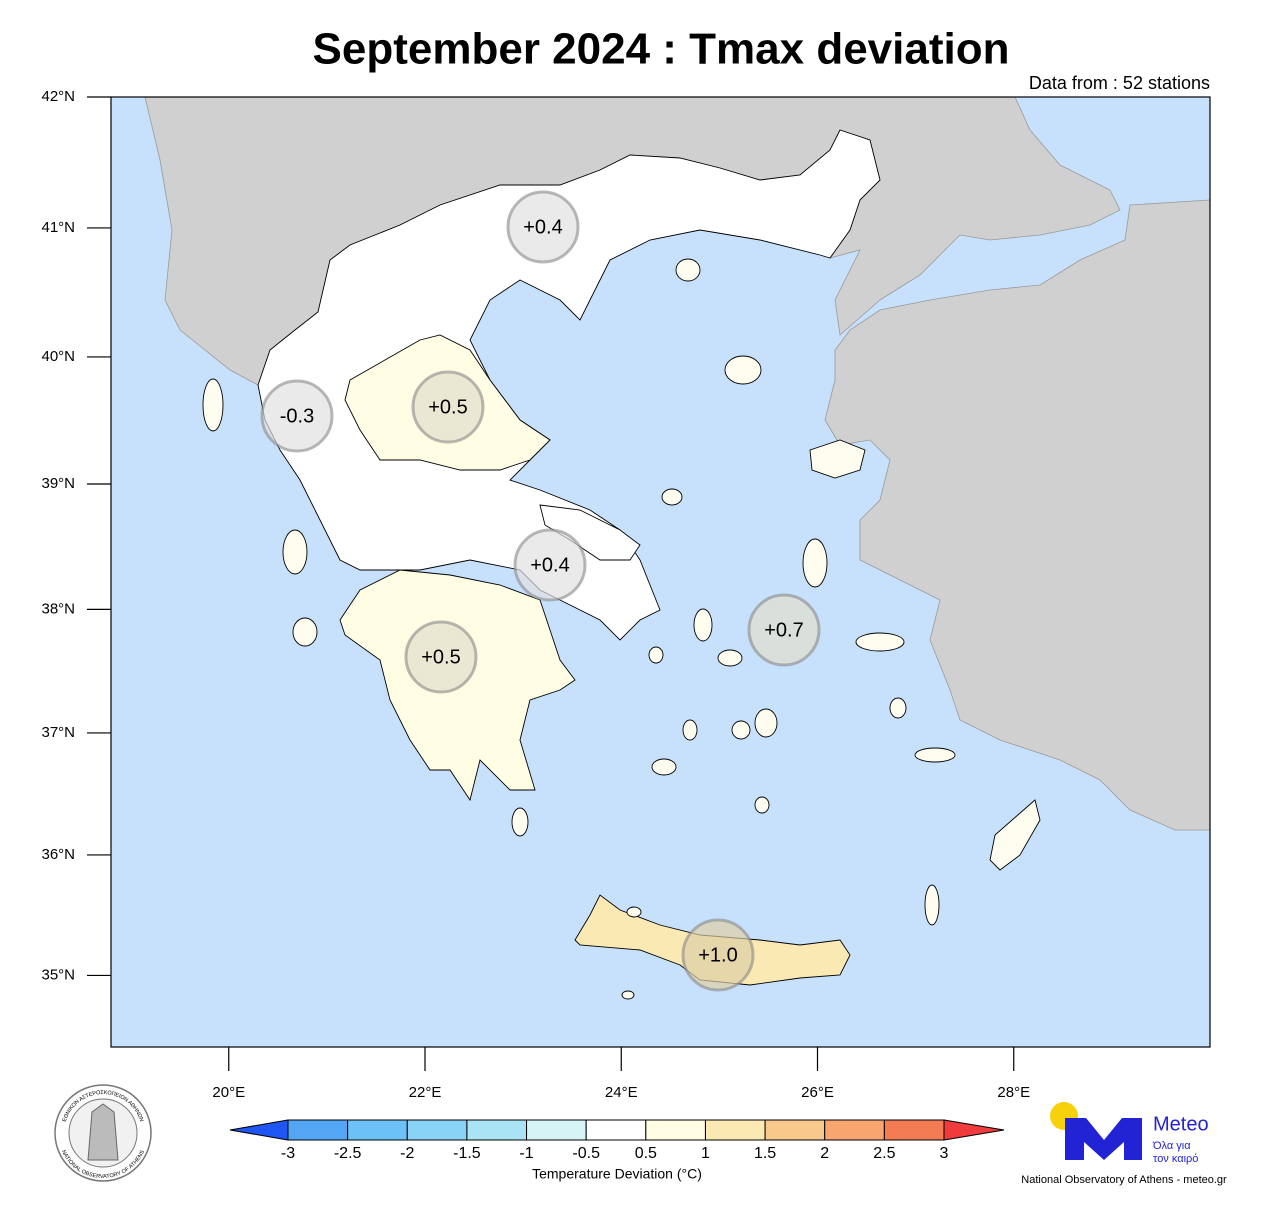 The image size is (1270, 1219). I want to click on marker-label: -0.3, so click(297, 416).